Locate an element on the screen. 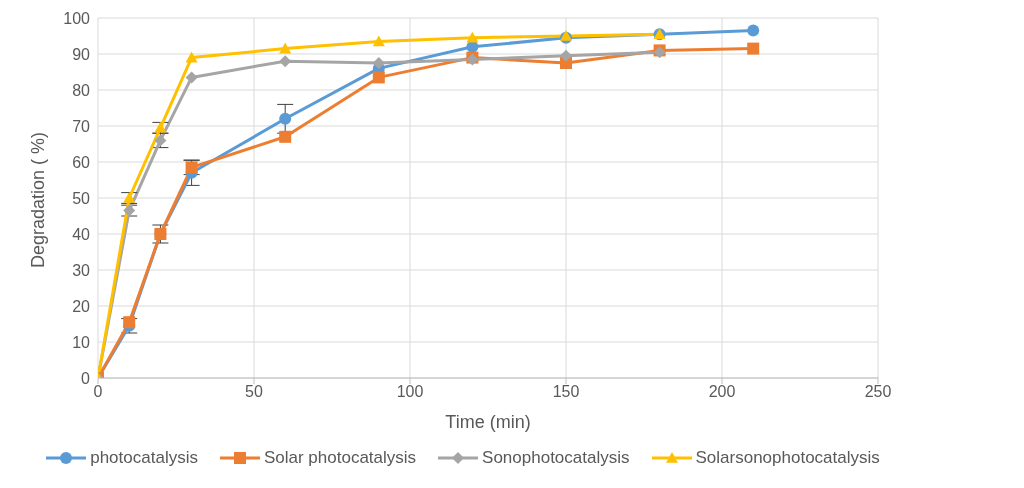 The image size is (1024, 488). y-tick-label: 80 is located at coordinates (81, 90).